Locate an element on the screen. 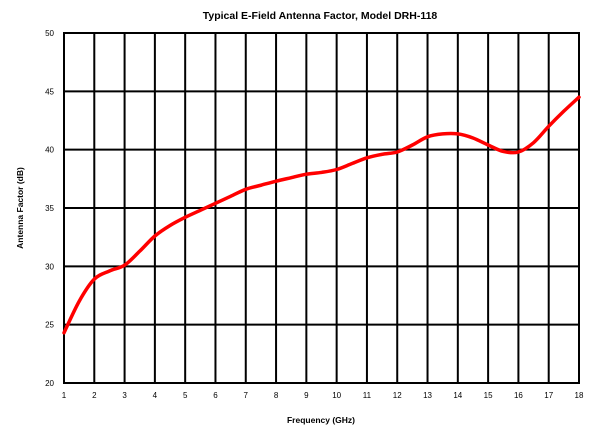 This screenshot has width=590, height=428. y-tick-label: 30 is located at coordinates (49, 266).